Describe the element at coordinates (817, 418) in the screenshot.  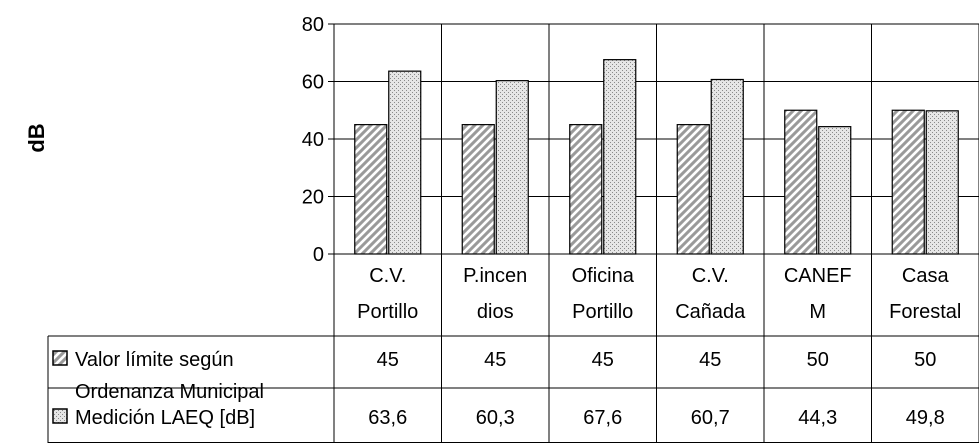
I see `data-label: 44,3` at that location.